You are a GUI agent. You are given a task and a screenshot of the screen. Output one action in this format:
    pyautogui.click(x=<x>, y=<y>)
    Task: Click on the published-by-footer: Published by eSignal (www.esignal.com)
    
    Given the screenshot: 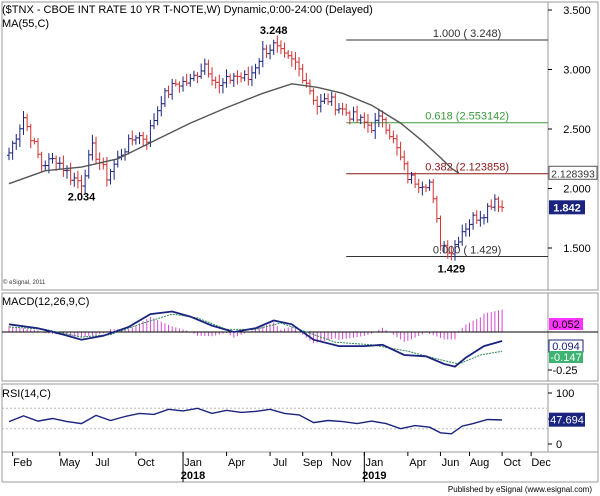 What is the action you would take?
    pyautogui.click(x=520, y=489)
    